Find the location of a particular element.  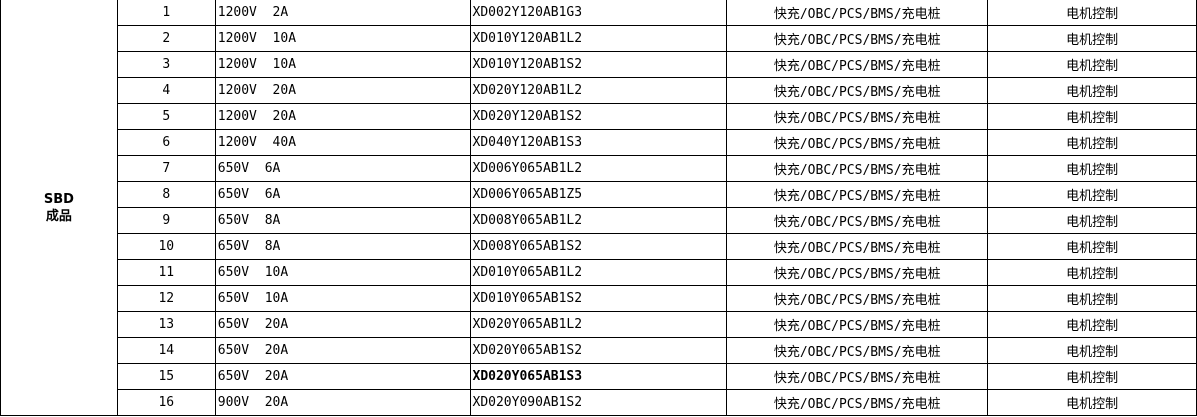

part-number-cell: XD006Y065AB1Z5 is located at coordinates (598, 194).